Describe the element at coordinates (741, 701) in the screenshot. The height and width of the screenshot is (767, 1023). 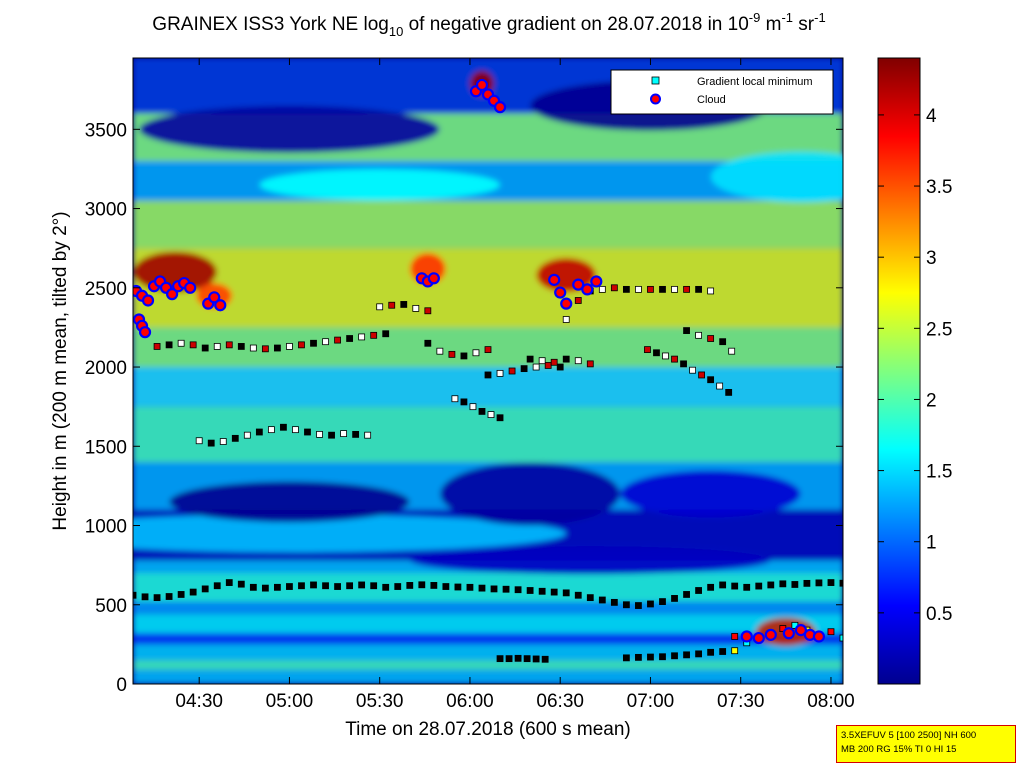
I see `x-tick-label: 07:30` at that location.